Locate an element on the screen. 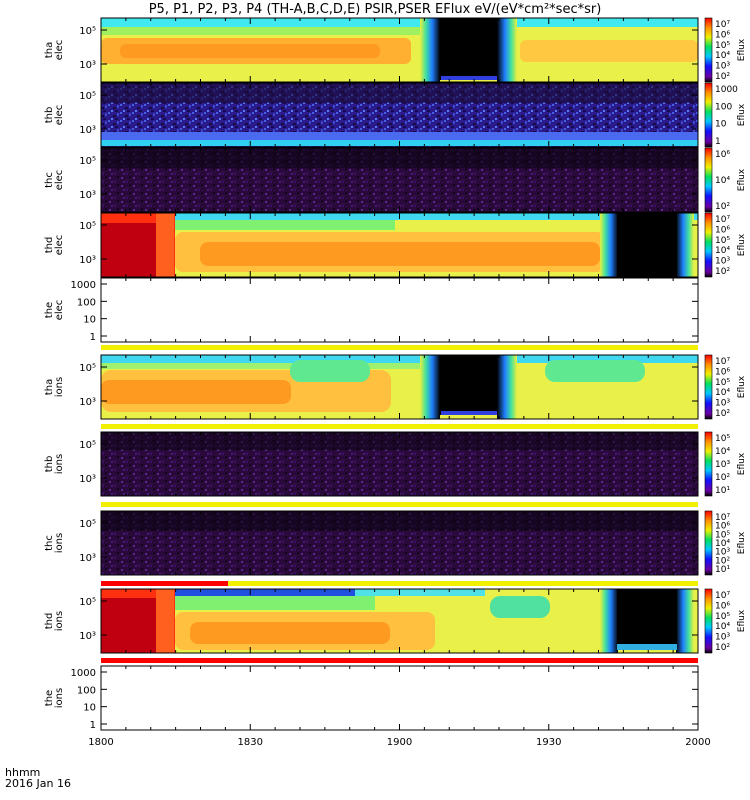  panel-tha-elec is located at coordinates (399, 50).